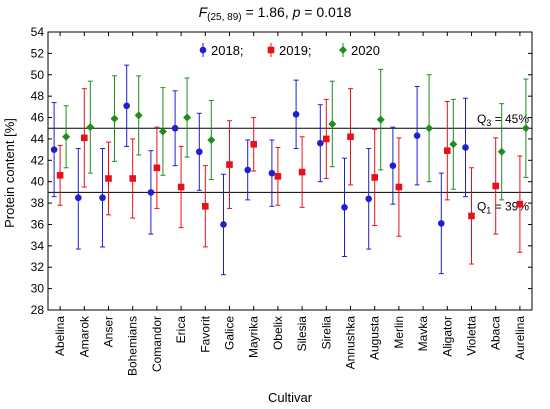  Describe the element at coordinates (38, 203) in the screenshot. I see `y-tick-label: 38` at that location.